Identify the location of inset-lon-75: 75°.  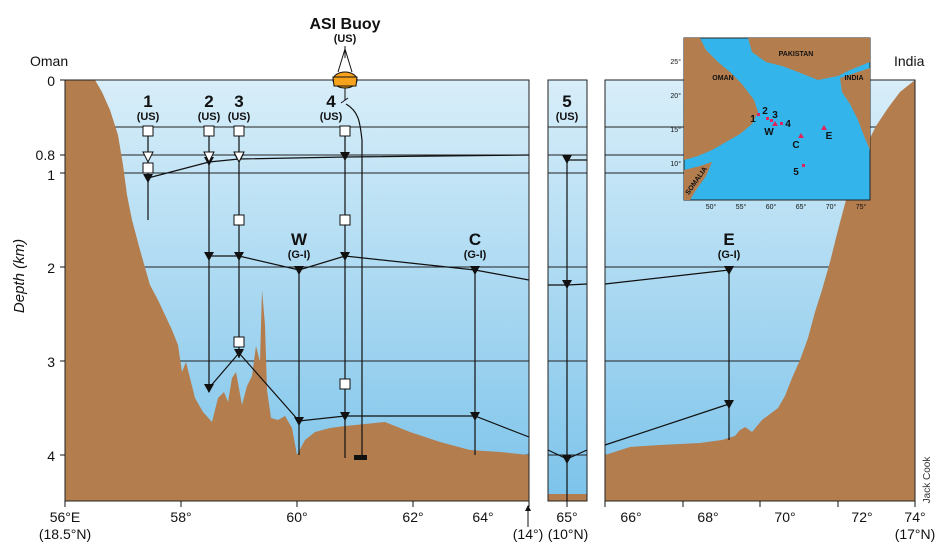
(861, 207).